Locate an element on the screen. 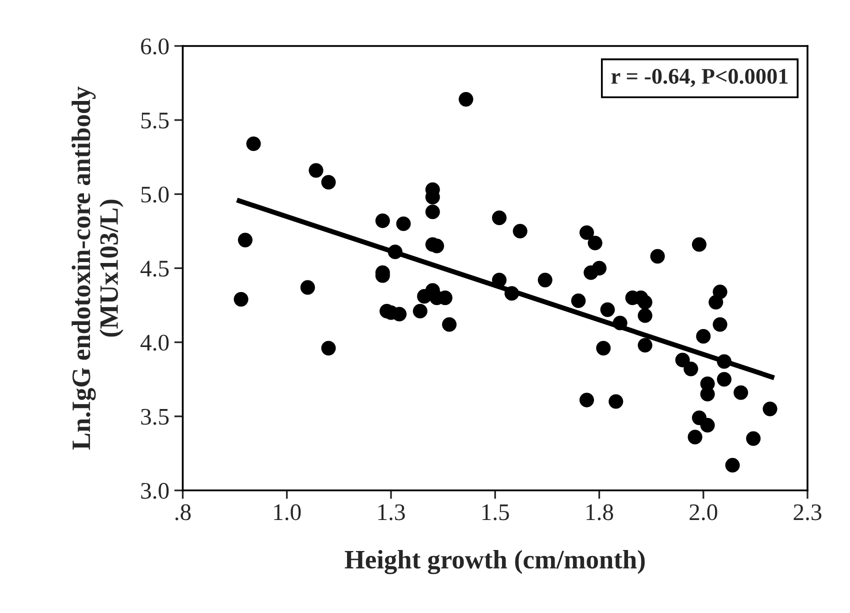 The width and height of the screenshot is (850, 613). x-tick-label: 2.3 is located at coordinates (808, 512).